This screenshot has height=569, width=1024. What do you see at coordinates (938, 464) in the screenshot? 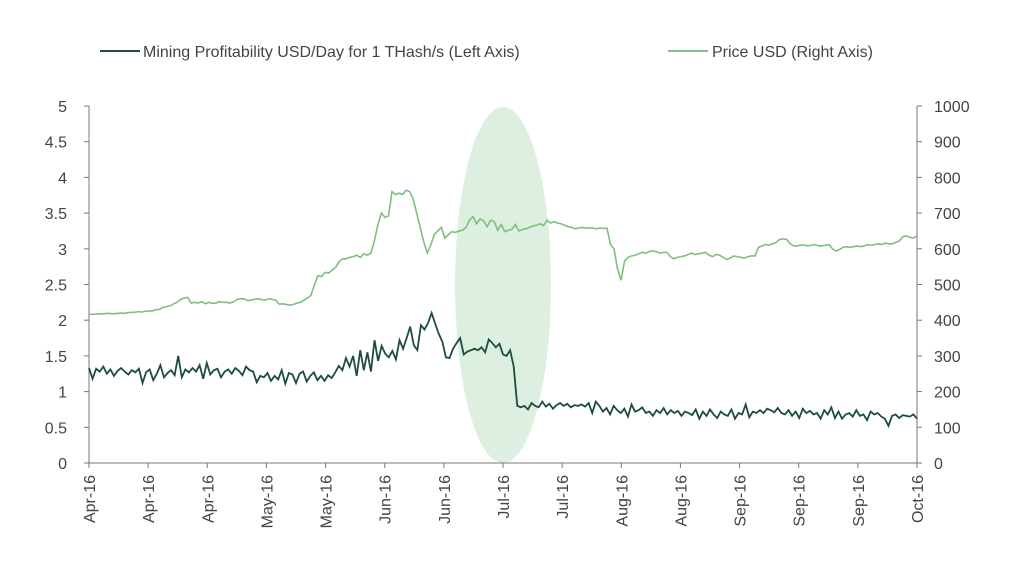
I see `right-tick-label: 0` at bounding box center [938, 464].